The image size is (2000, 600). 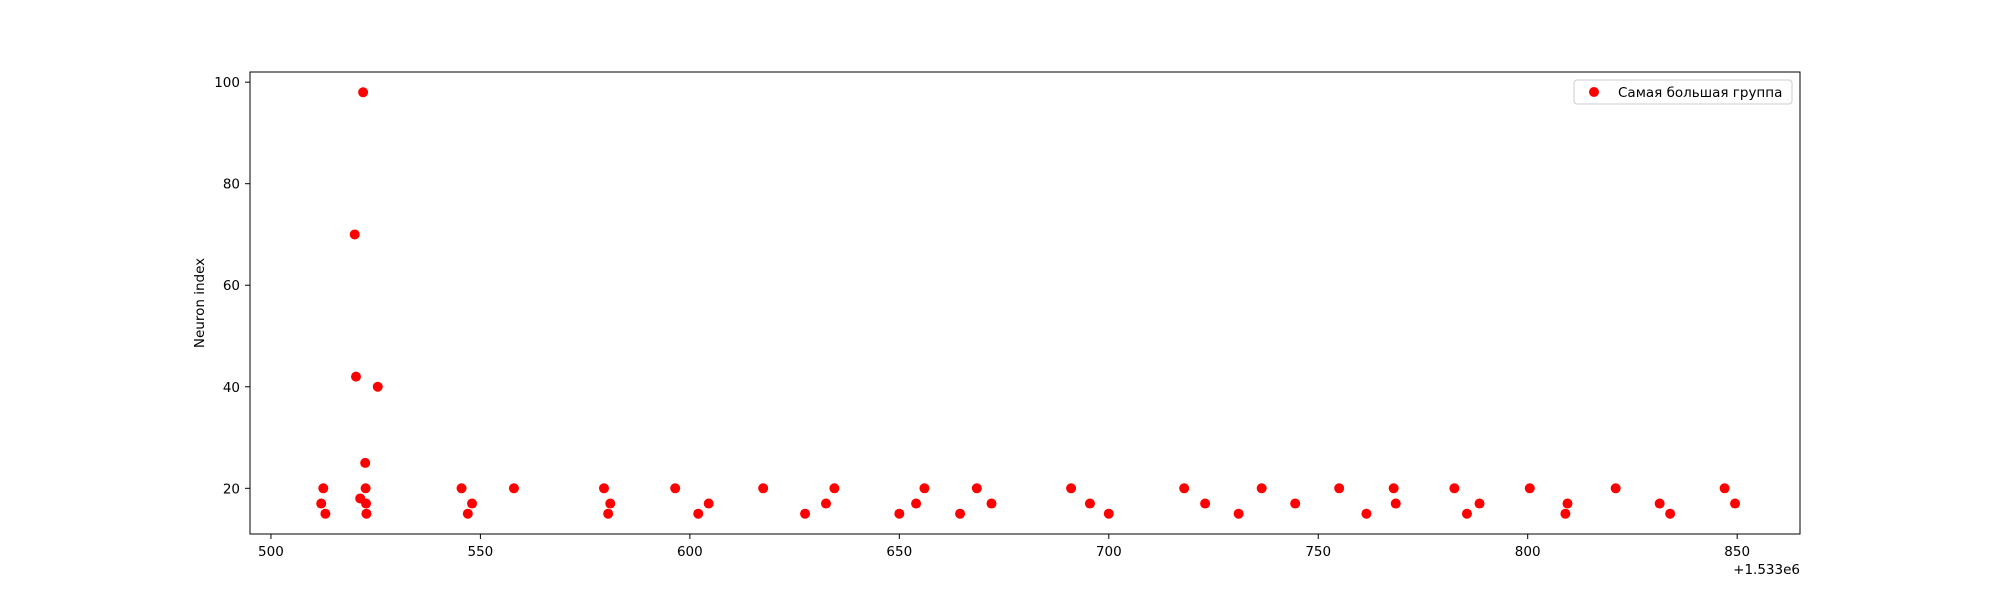 I want to click on legend-box, so click(x=1683, y=92).